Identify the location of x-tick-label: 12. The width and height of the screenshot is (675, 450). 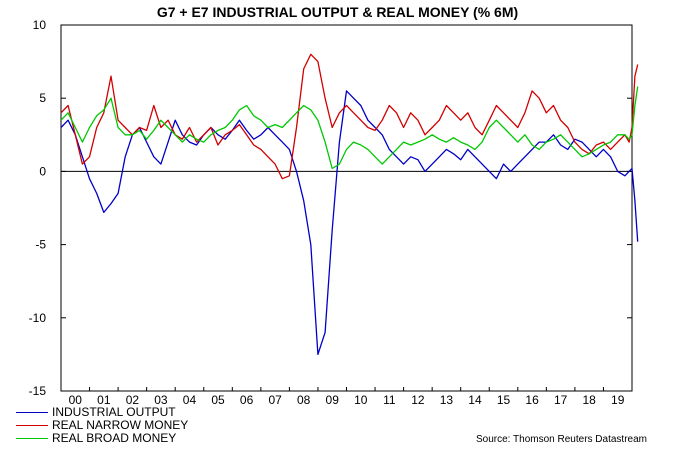
(418, 400).